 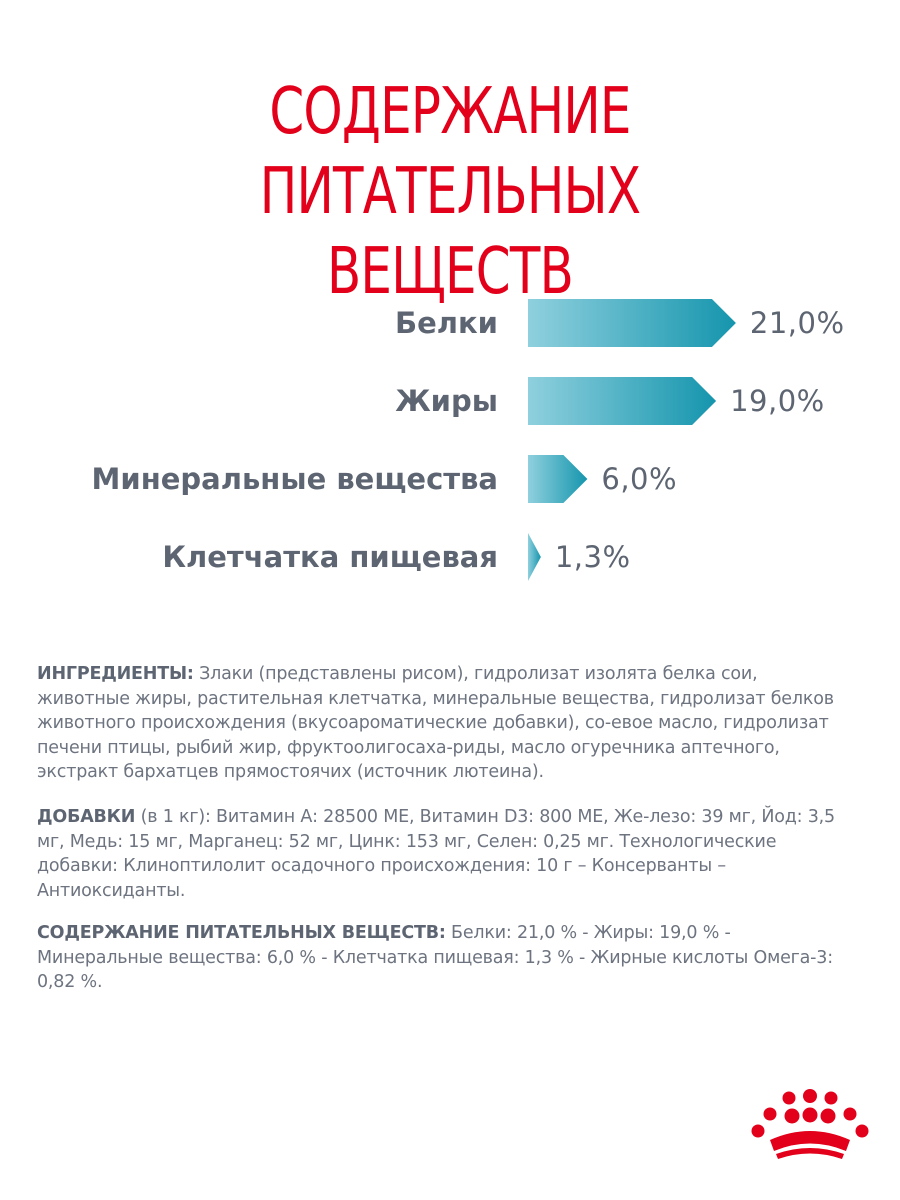 I want to click on royal-canin-crown-logo-icon, so click(x=810, y=1124).